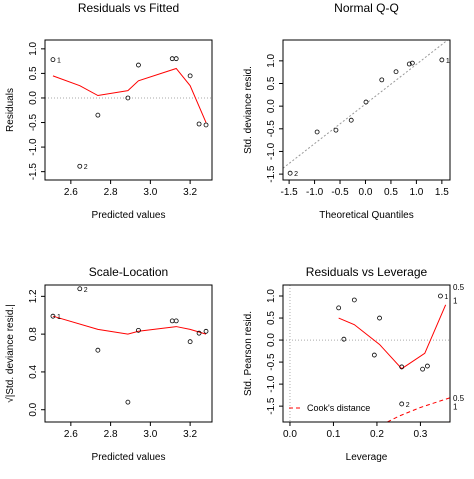  I want to click on y-axis-label: Std. deviance resid., so click(248, 110).